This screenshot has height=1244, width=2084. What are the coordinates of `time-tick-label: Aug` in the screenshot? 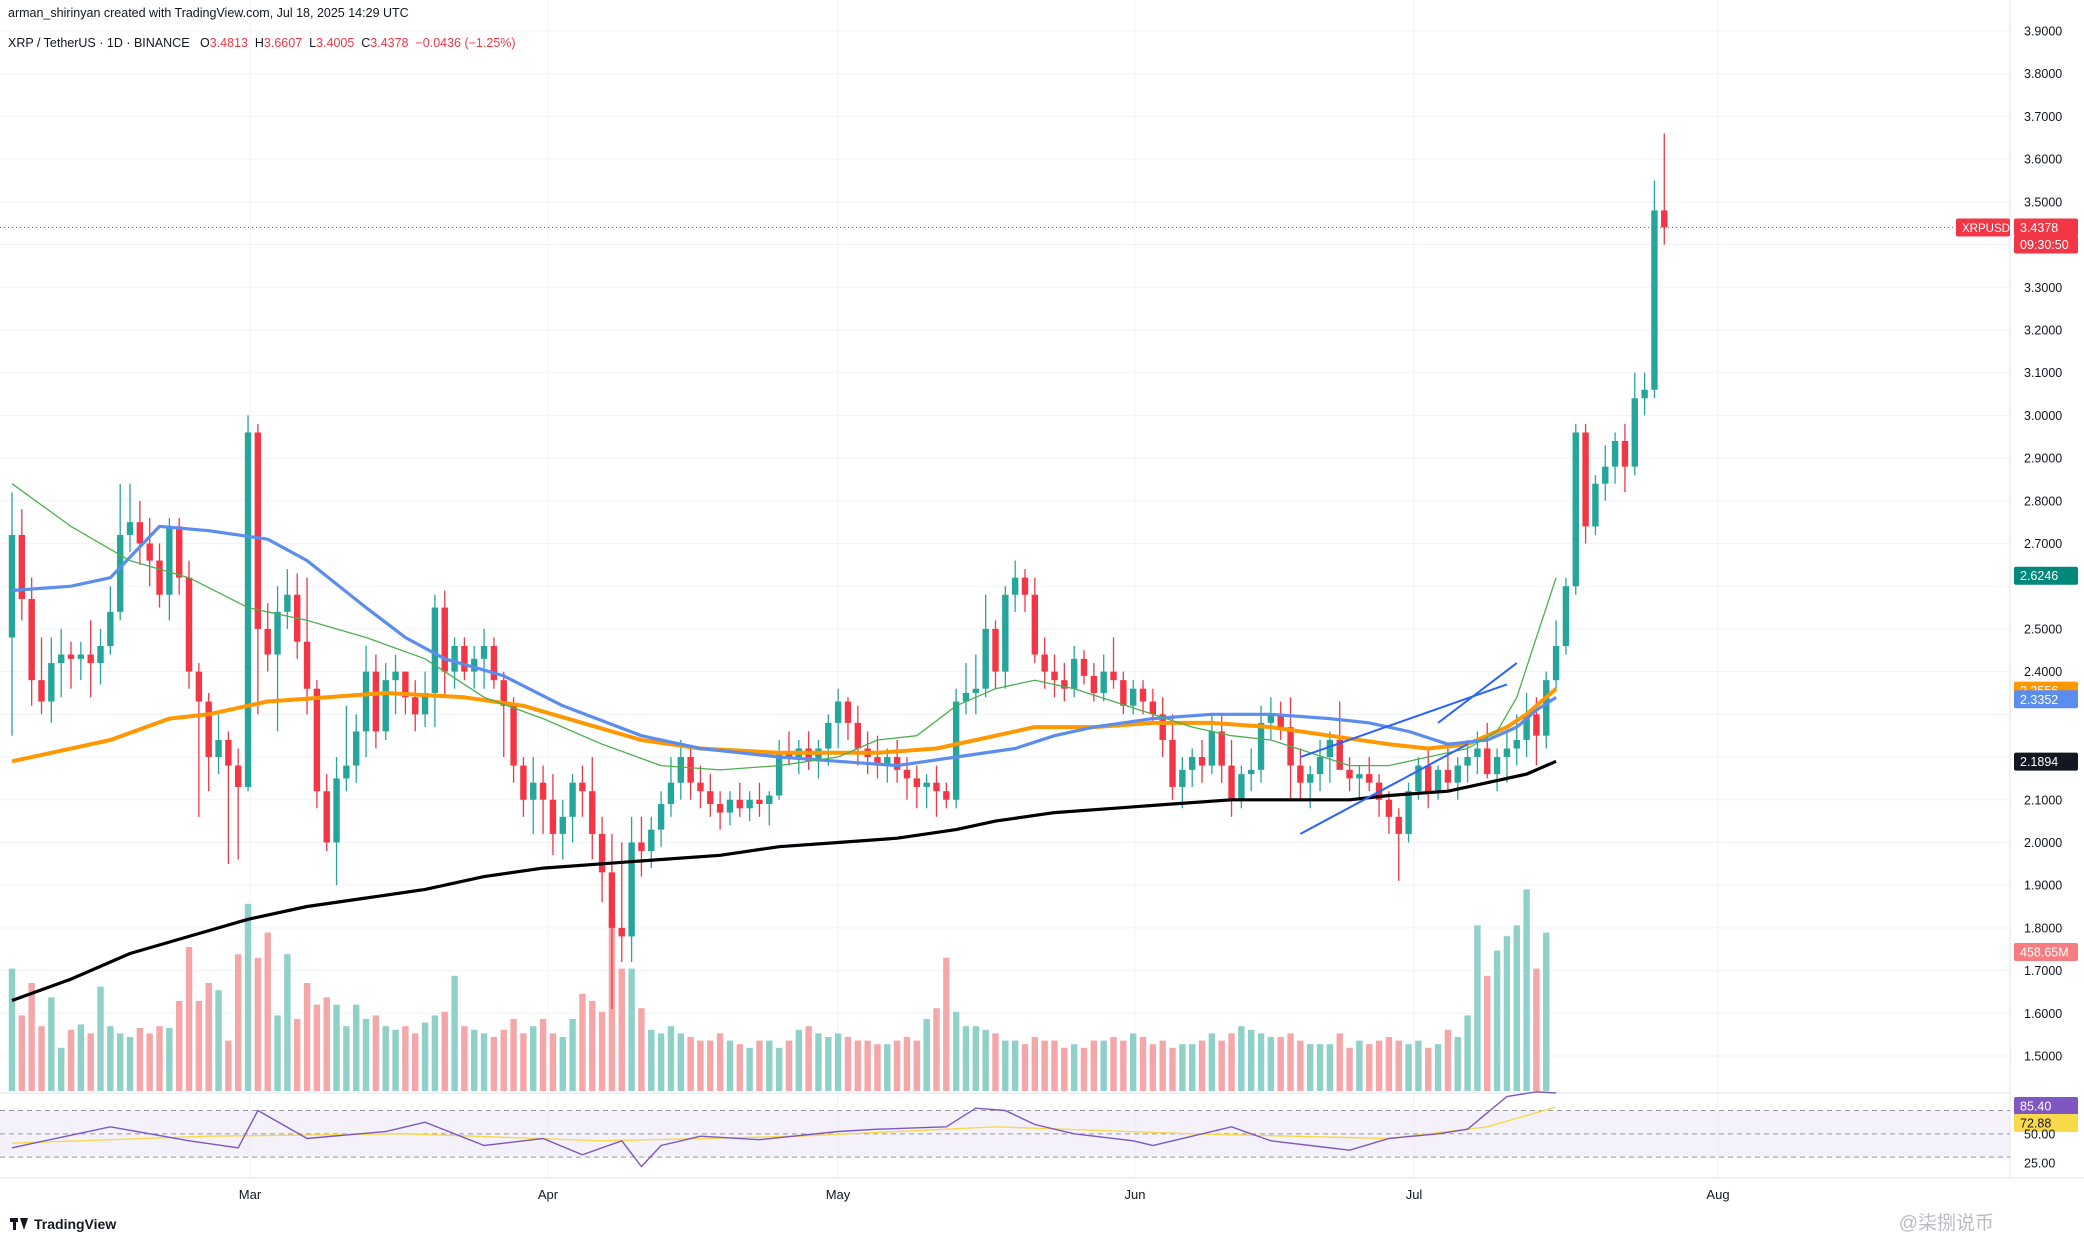 It's located at (1717, 1194).